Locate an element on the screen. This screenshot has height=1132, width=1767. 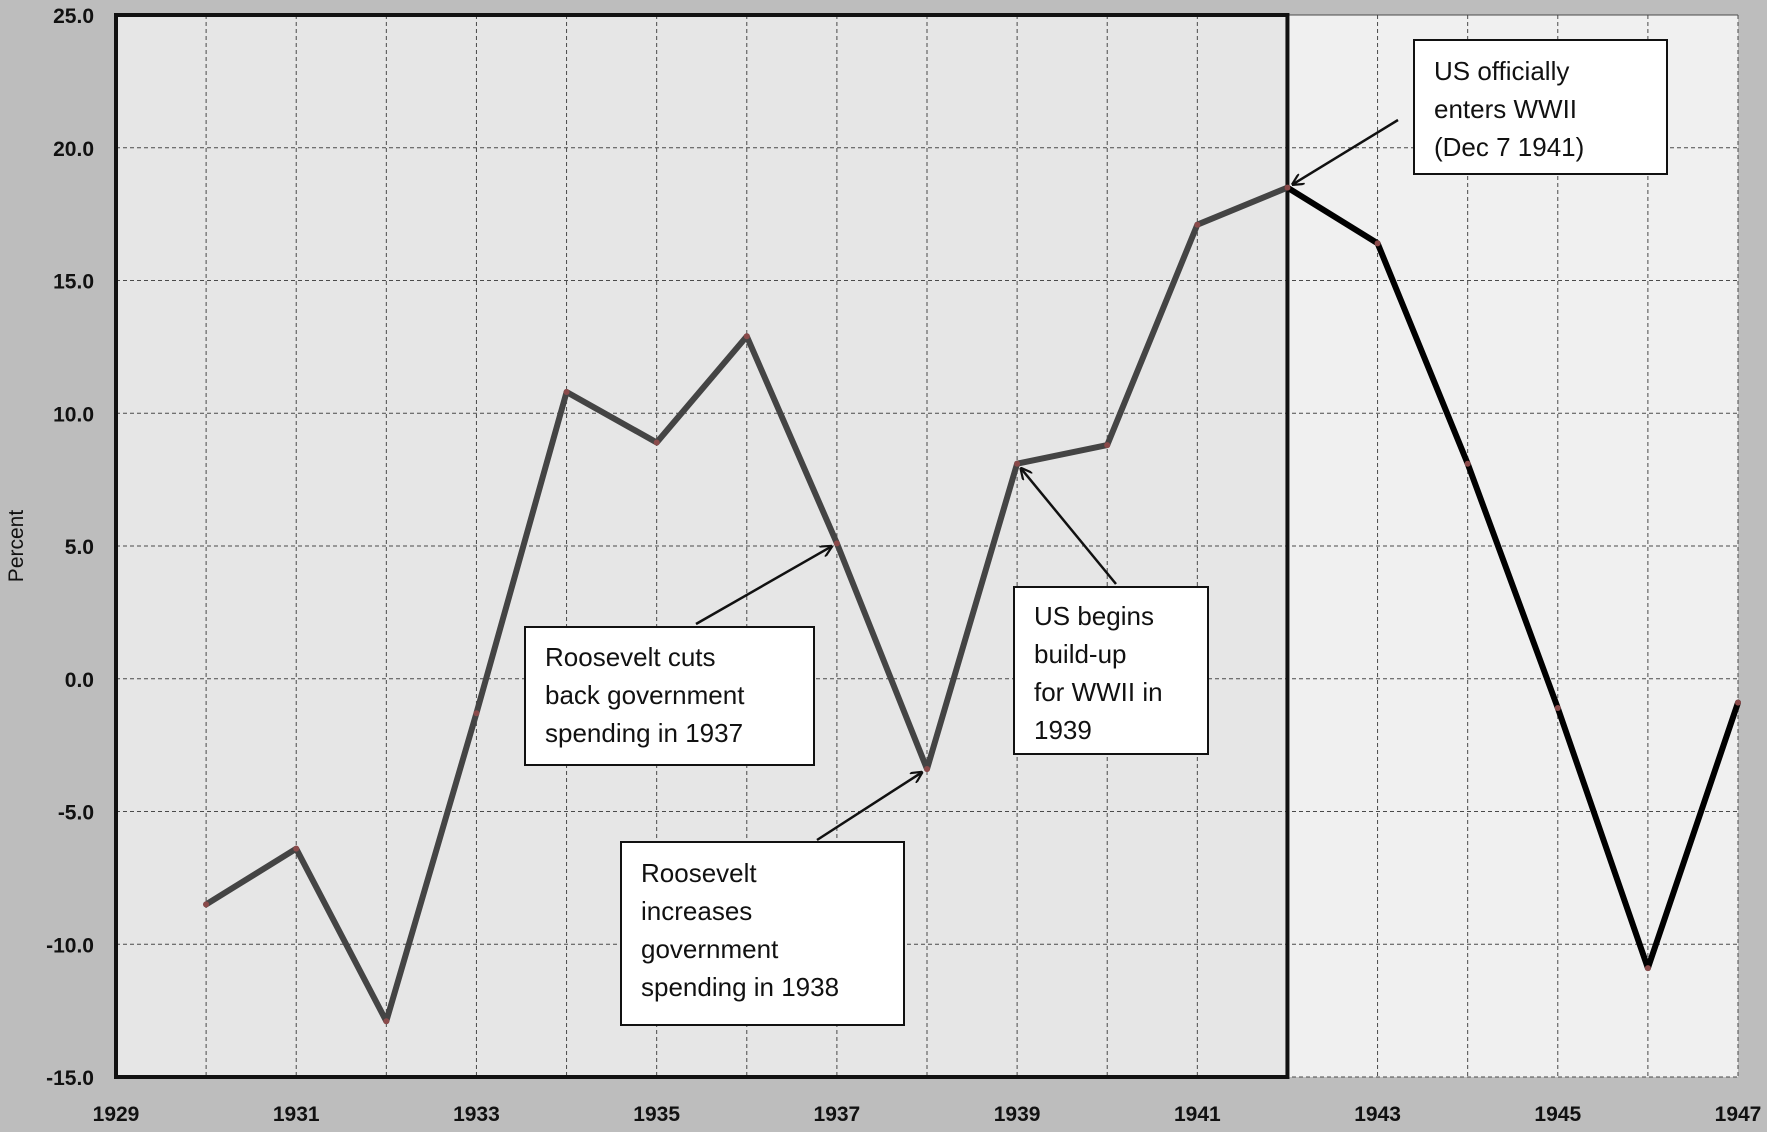
annotation-text-line: for WWII in is located at coordinates (1098, 692).